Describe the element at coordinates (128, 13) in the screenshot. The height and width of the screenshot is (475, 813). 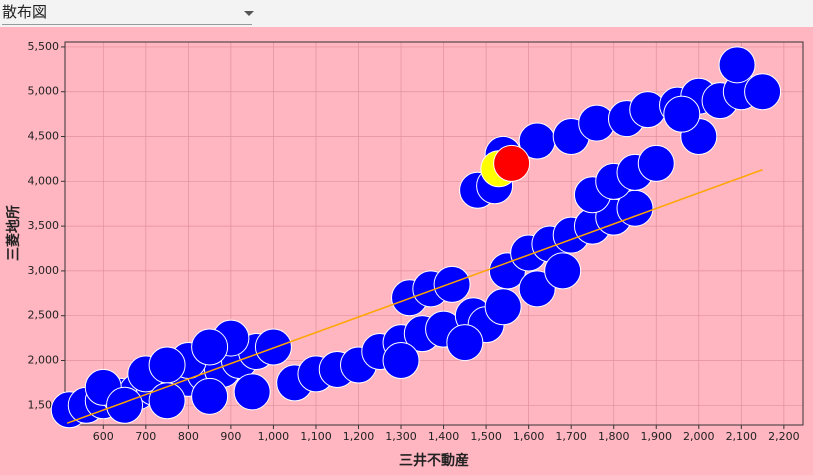
I see `chart-selector: 散布図` at that location.